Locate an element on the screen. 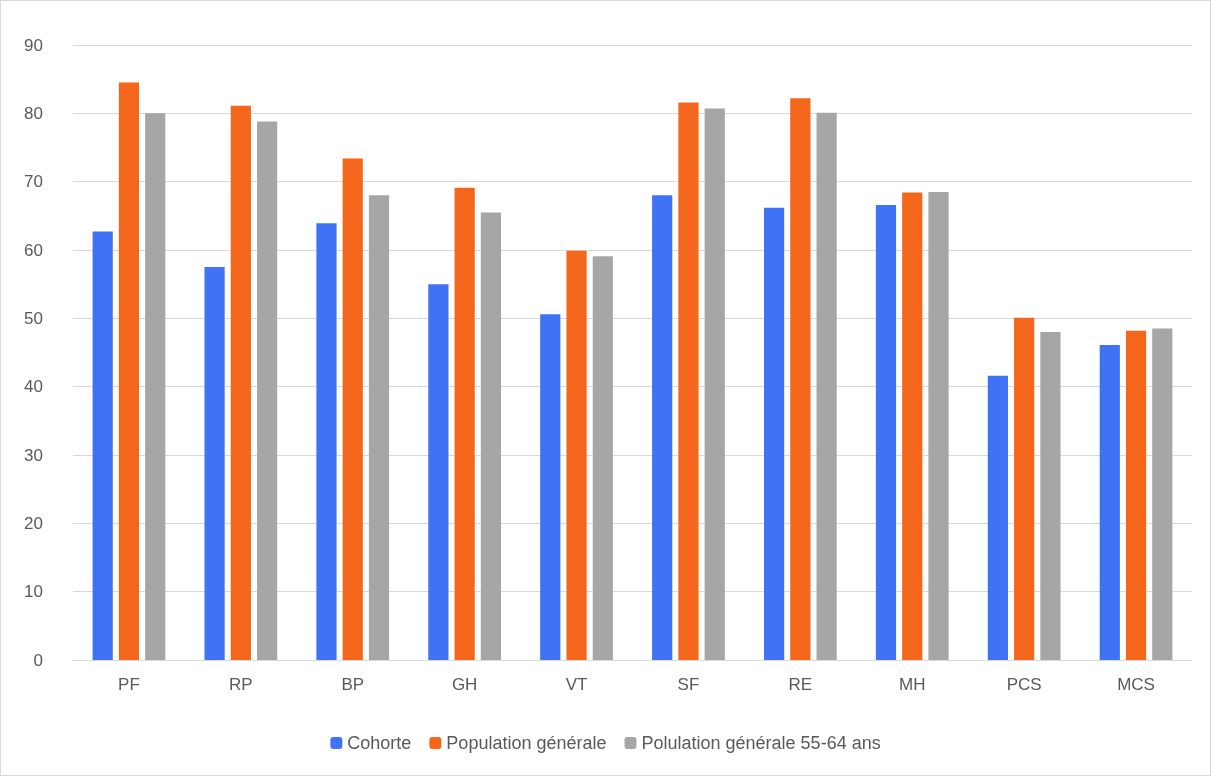  legend-label: Population générale is located at coordinates (526, 743).